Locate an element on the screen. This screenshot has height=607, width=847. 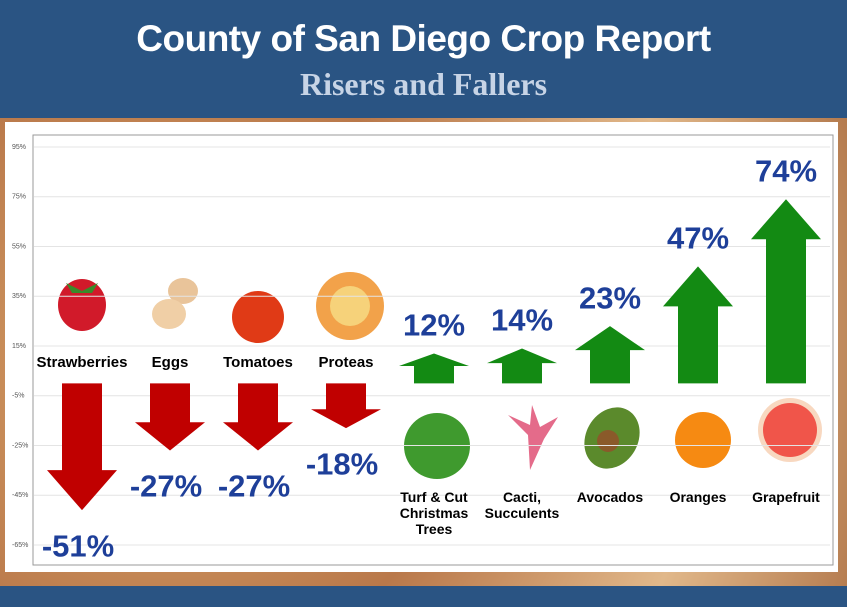
footer is located at coordinates (423, 596).